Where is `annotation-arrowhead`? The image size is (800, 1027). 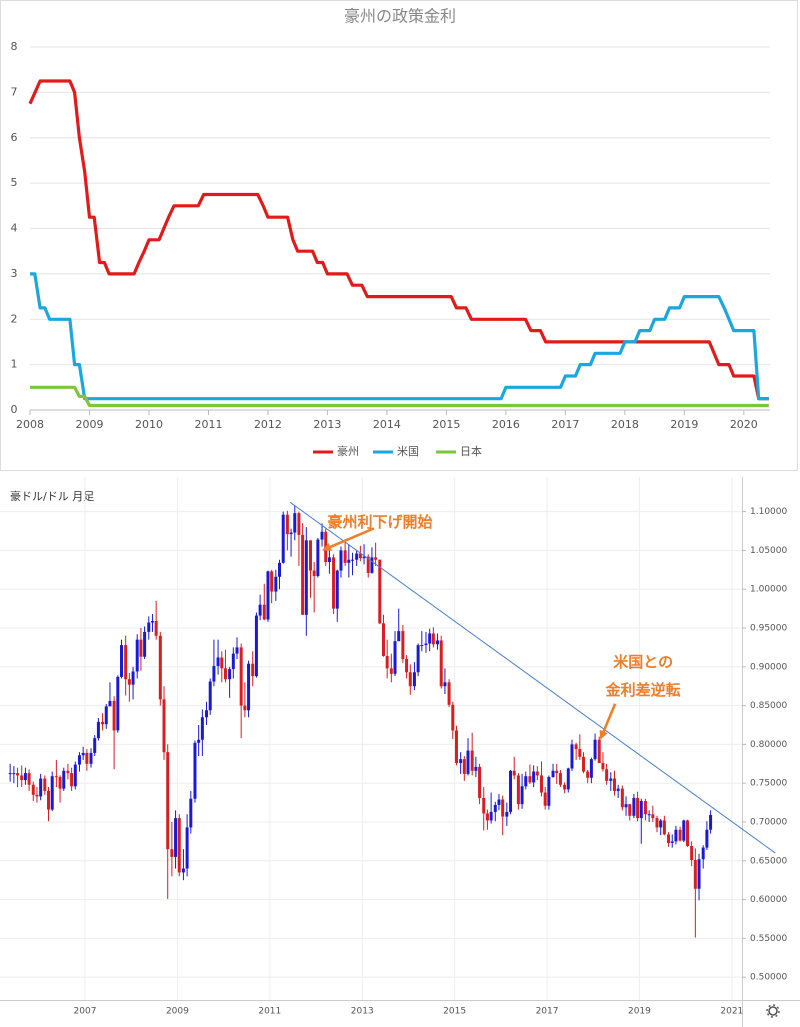 annotation-arrowhead is located at coordinates (603, 734).